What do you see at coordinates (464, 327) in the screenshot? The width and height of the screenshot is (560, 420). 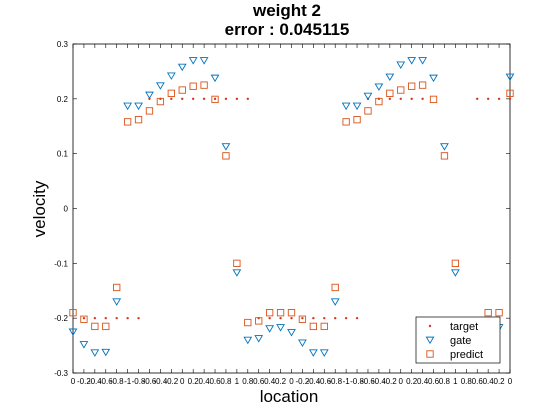 I see `legend-target-label: target` at bounding box center [464, 327].